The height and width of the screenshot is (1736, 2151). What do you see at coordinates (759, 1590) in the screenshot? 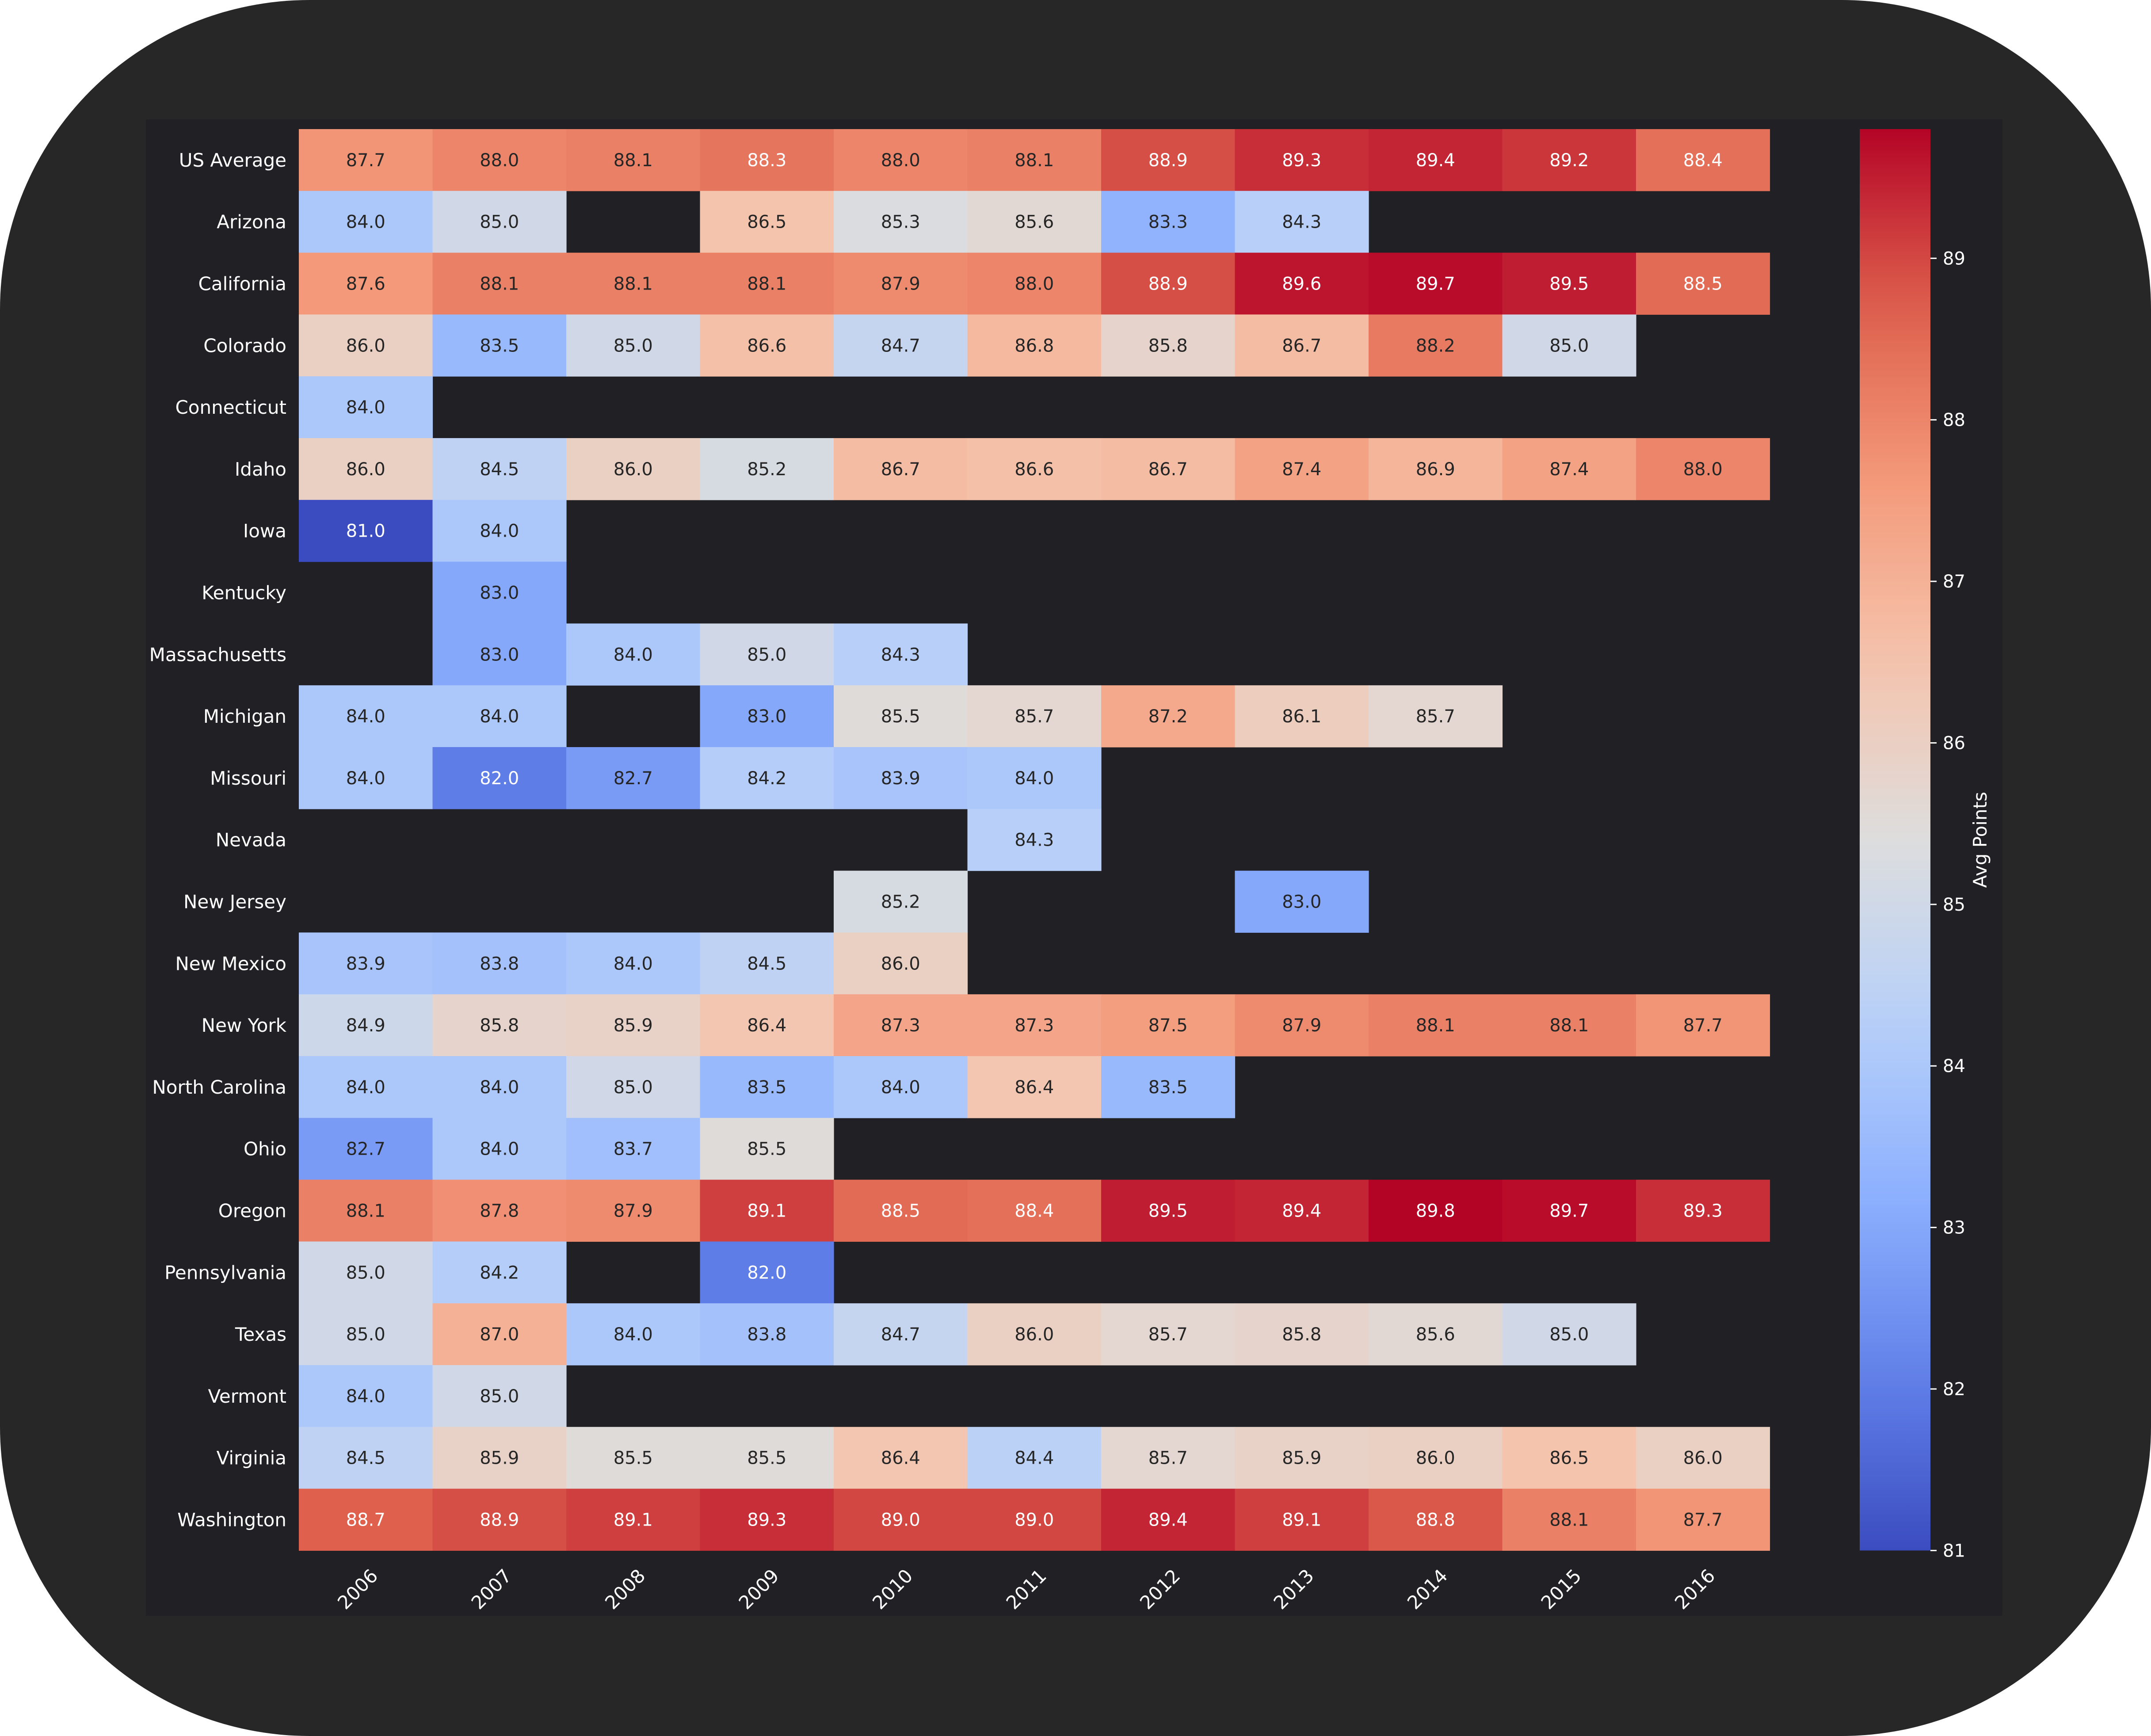
I see `column-label: 2009` at bounding box center [759, 1590].